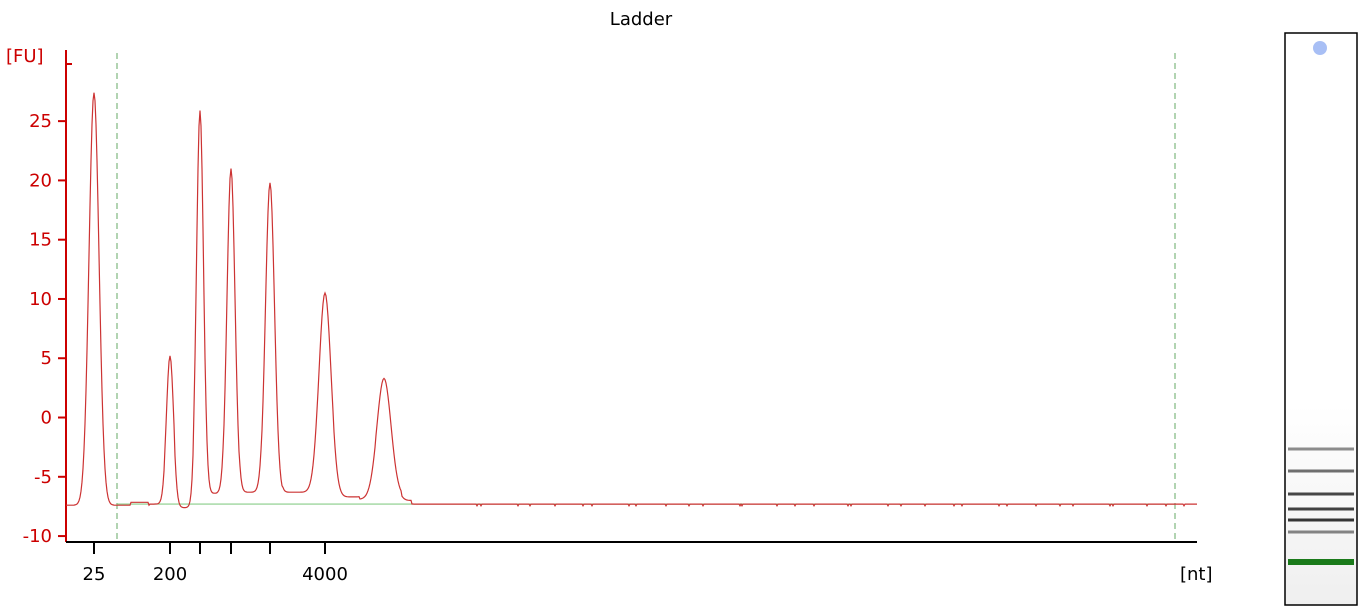 The image size is (1361, 609). I want to click on y-tick-label: 15, so click(40, 240).